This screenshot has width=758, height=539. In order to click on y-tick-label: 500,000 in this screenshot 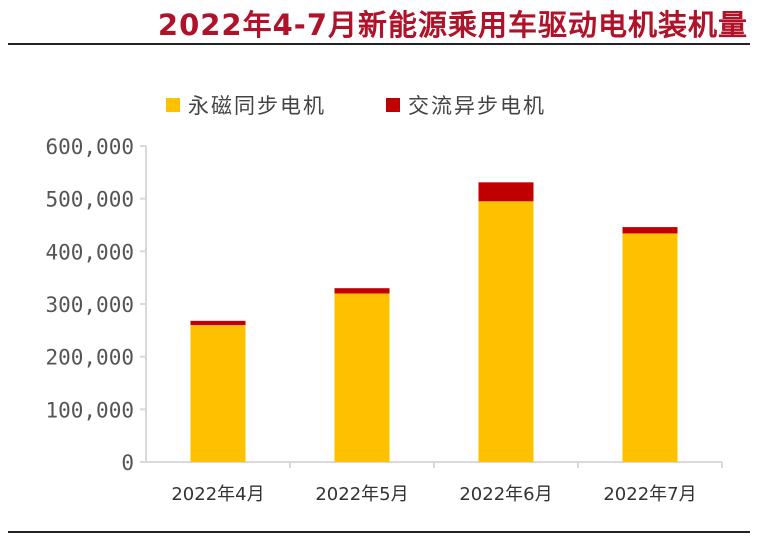, I will do `click(89, 200)`.